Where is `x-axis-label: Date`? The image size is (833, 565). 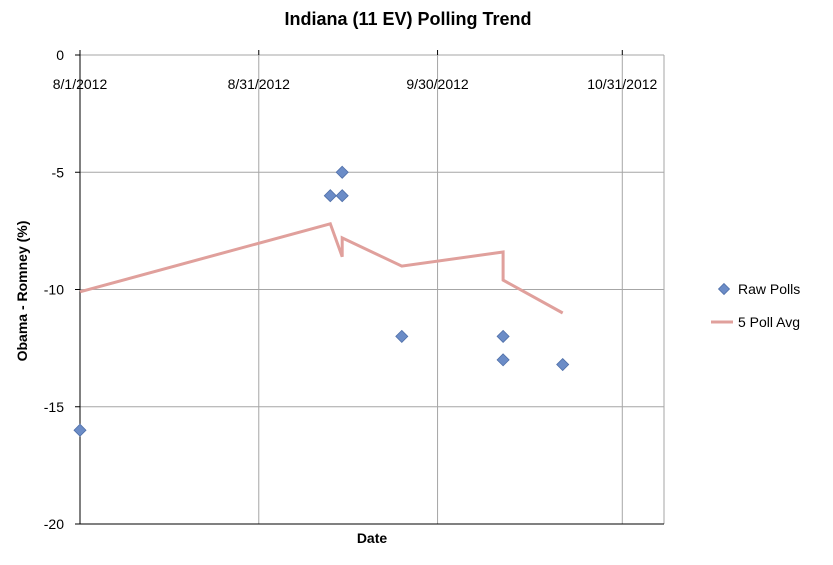
x-axis-label: Date is located at coordinates (372, 538).